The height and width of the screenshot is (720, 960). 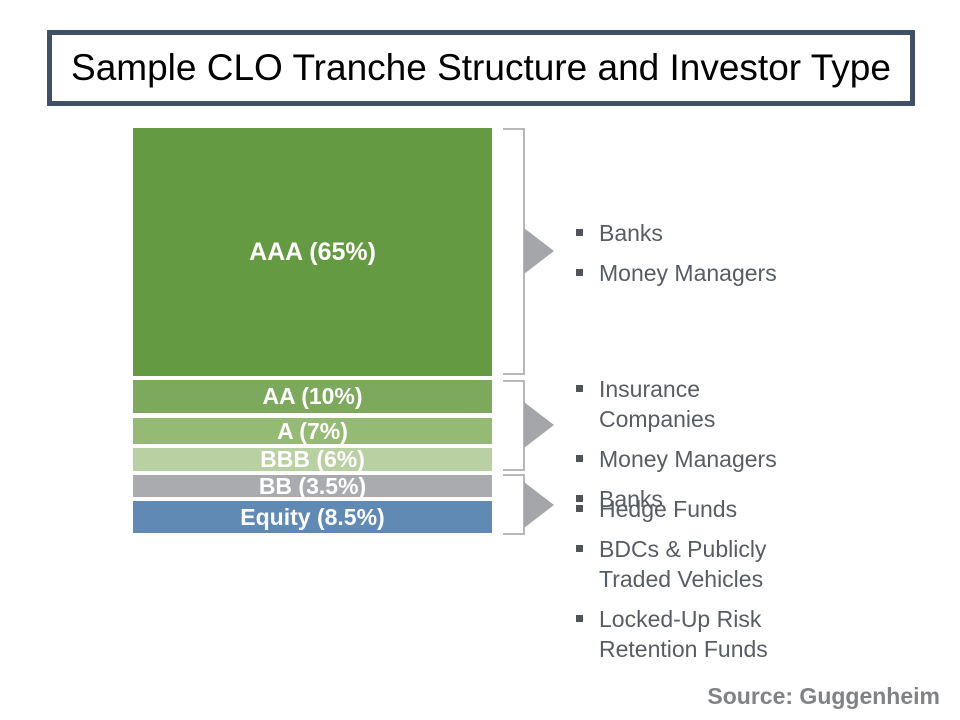 I want to click on bracket-junior, so click(x=514, y=504).